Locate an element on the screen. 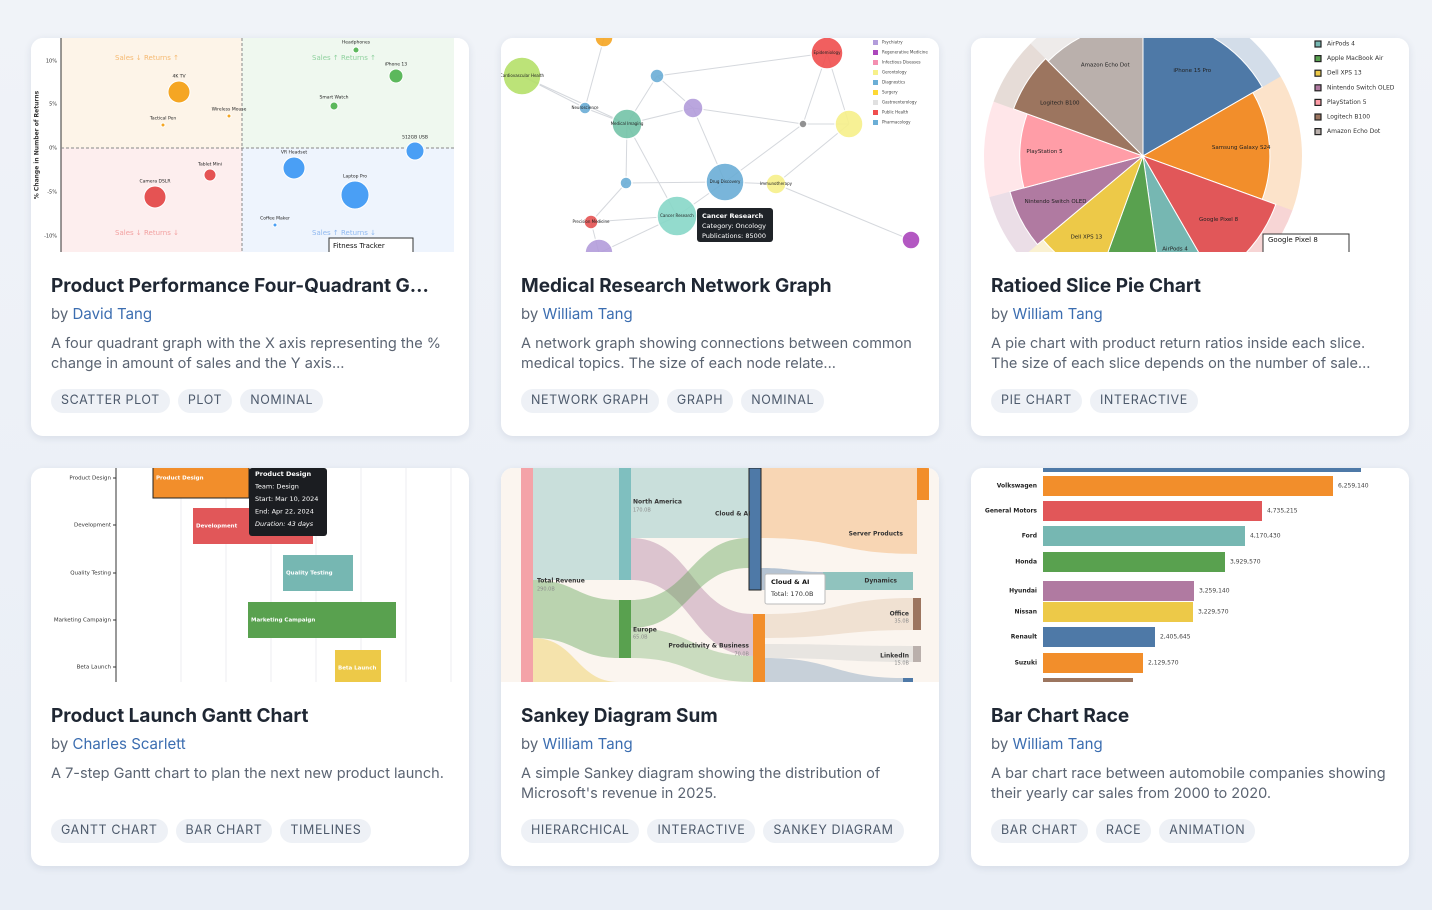 The width and height of the screenshot is (1432, 910). preview-label: 35.0B is located at coordinates (901, 622).